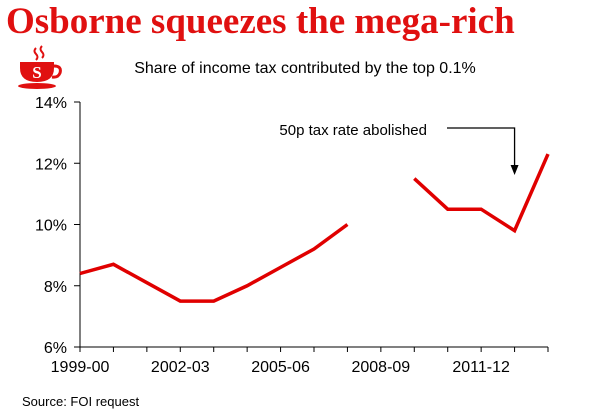 This screenshot has height=413, width=610. Describe the element at coordinates (481, 367) in the screenshot. I see `x-tick-label: 2011-12` at that location.